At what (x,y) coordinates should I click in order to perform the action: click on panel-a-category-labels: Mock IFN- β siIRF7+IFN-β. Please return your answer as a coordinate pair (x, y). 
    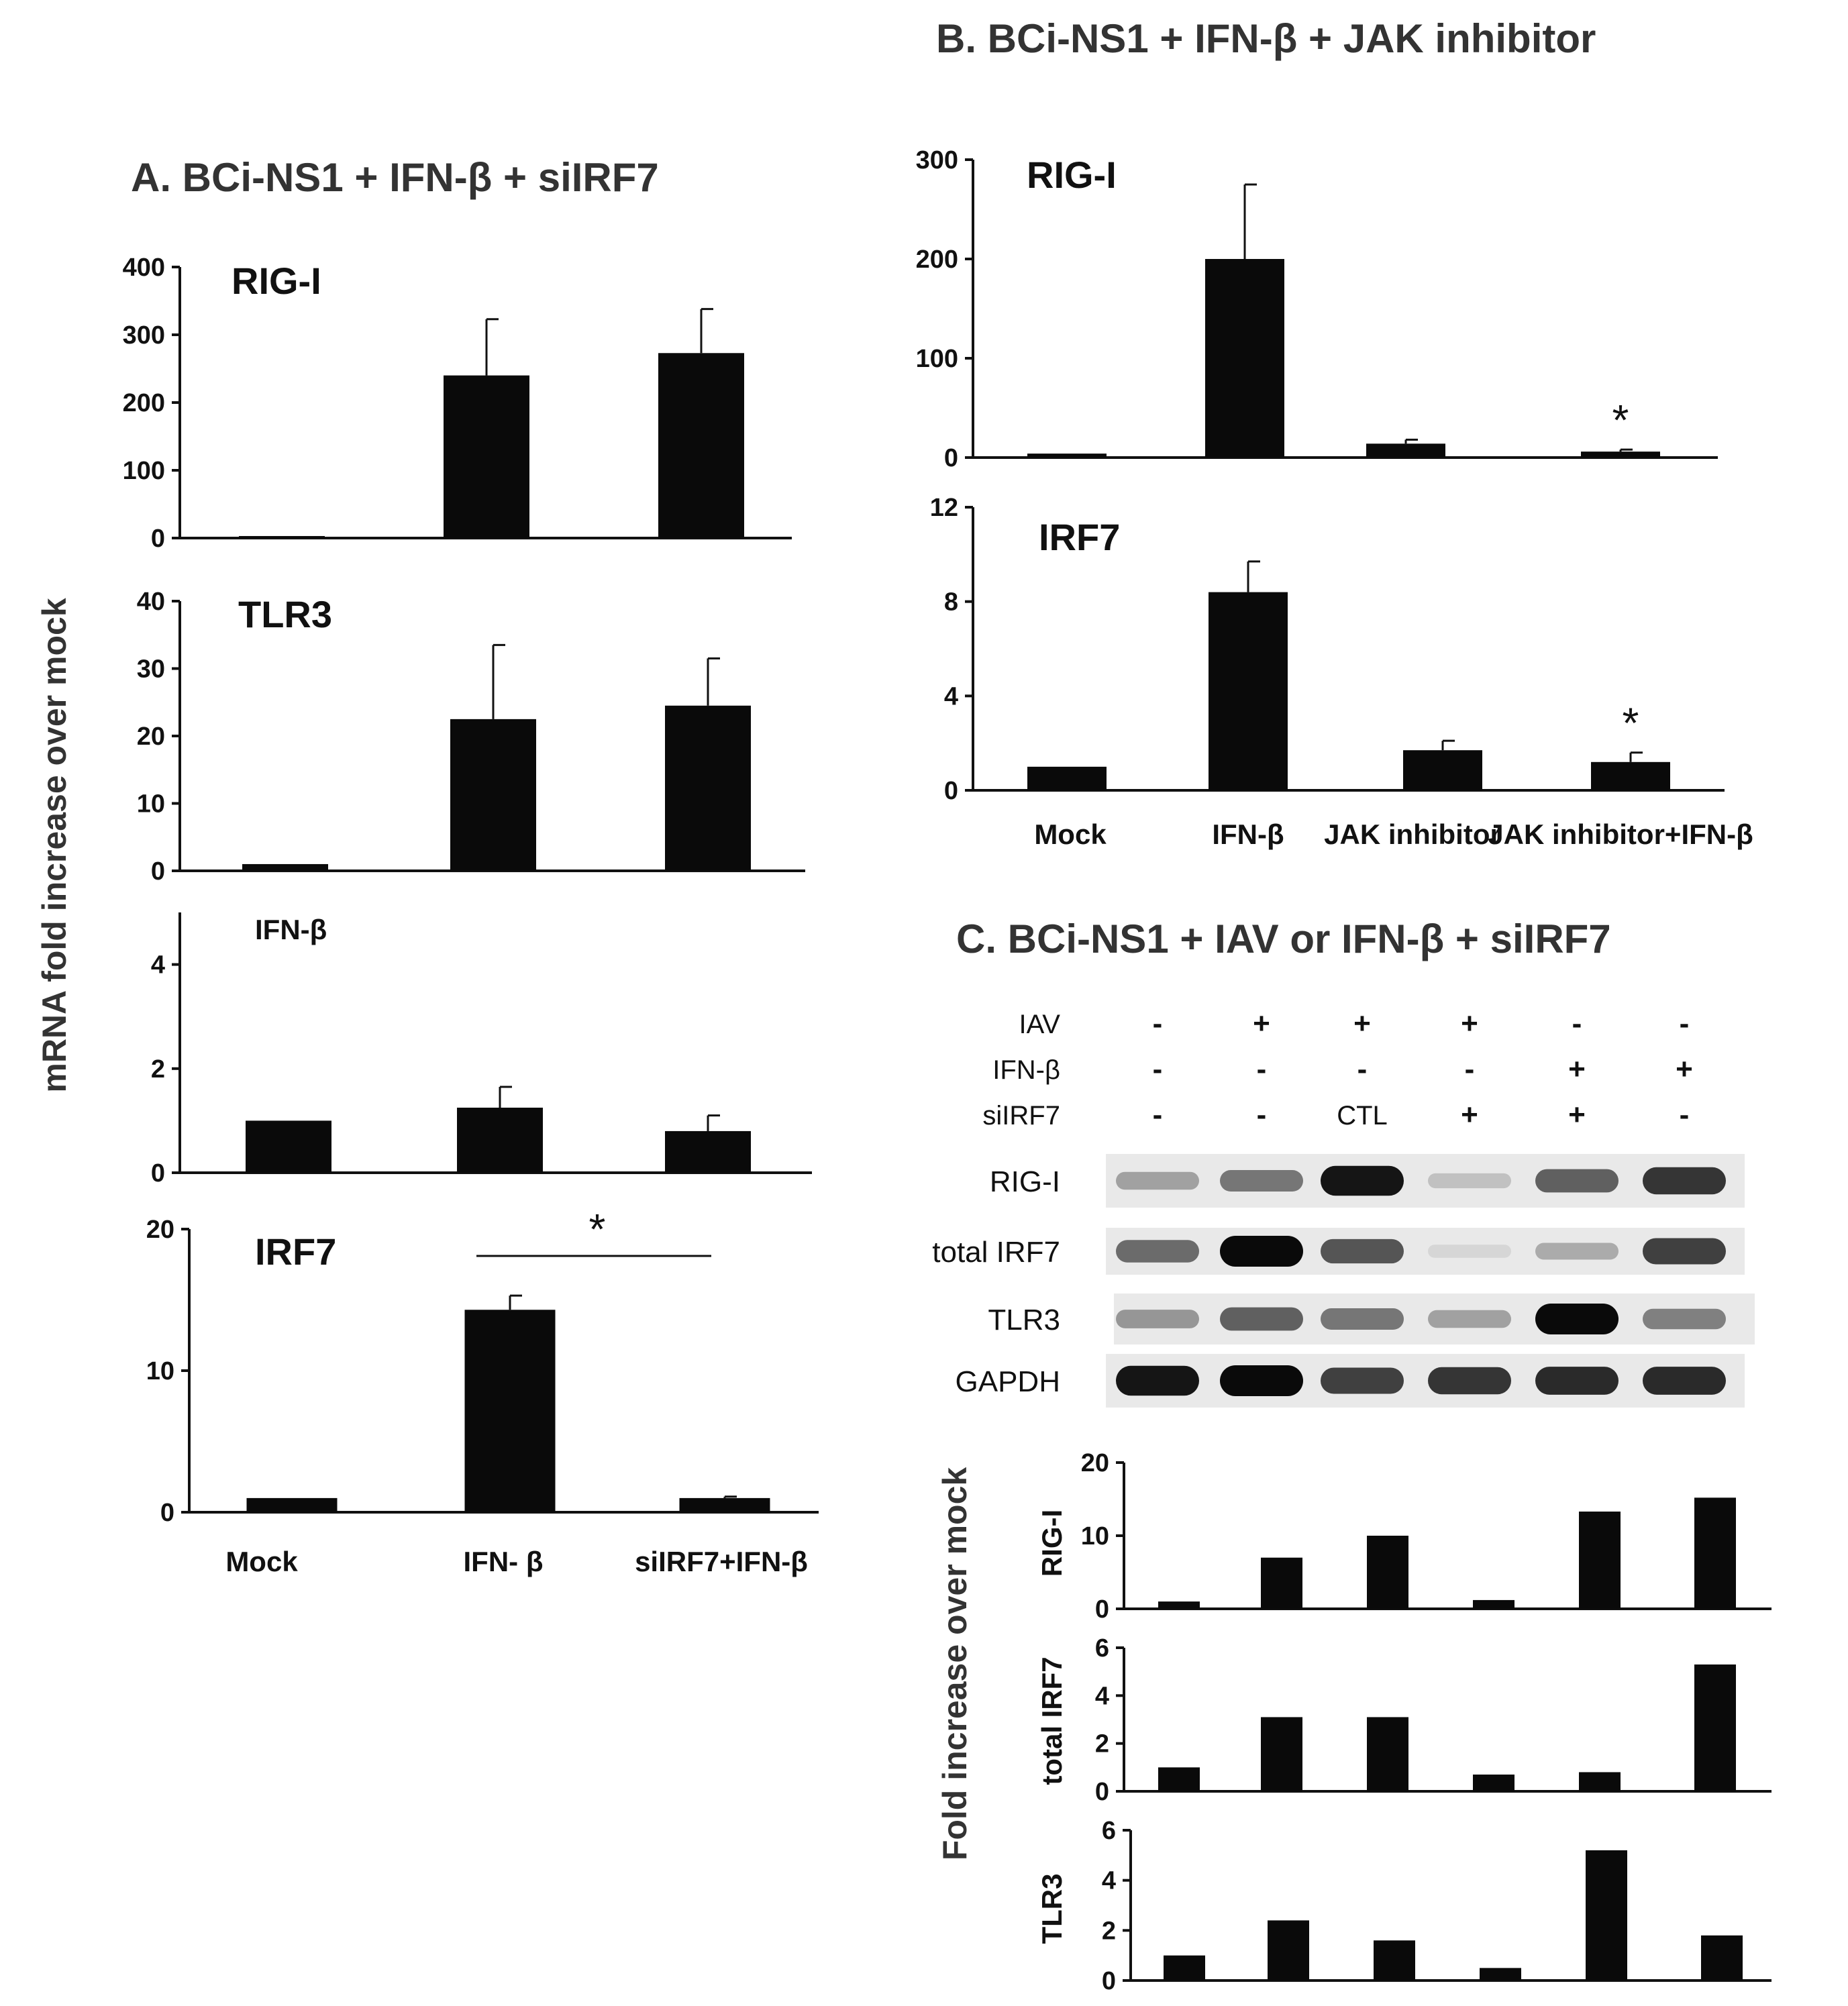
    Looking at the image, I should click on (516, 1561).